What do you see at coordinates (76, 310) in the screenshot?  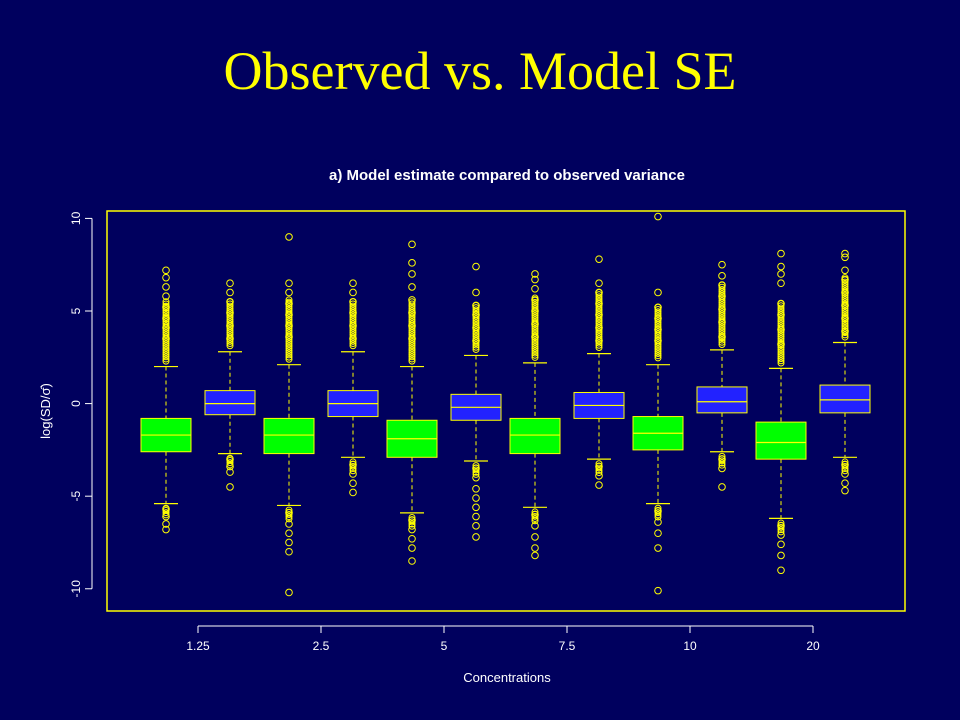 I see `y-tick-label: 5` at bounding box center [76, 310].